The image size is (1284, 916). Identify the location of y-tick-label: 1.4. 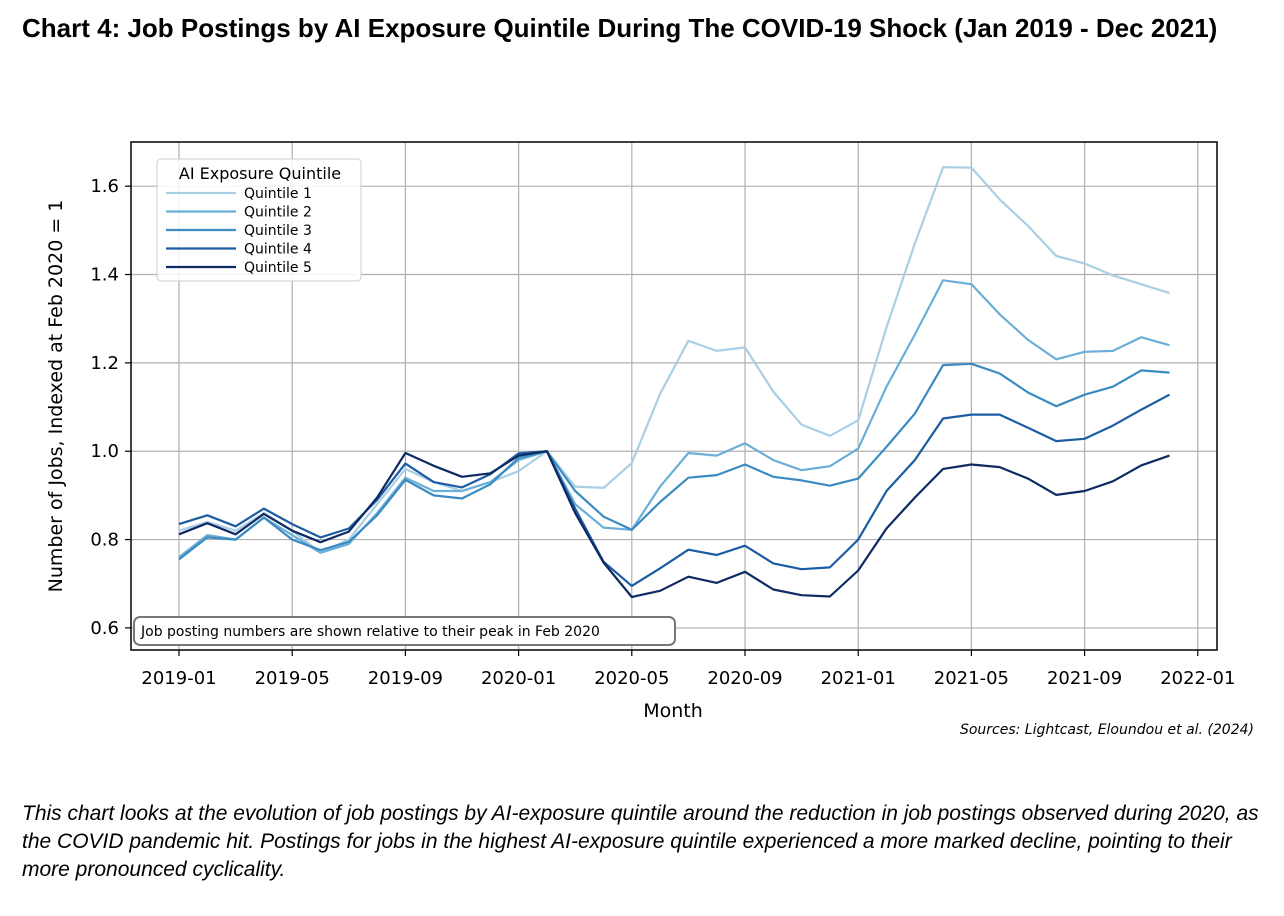
(104, 275).